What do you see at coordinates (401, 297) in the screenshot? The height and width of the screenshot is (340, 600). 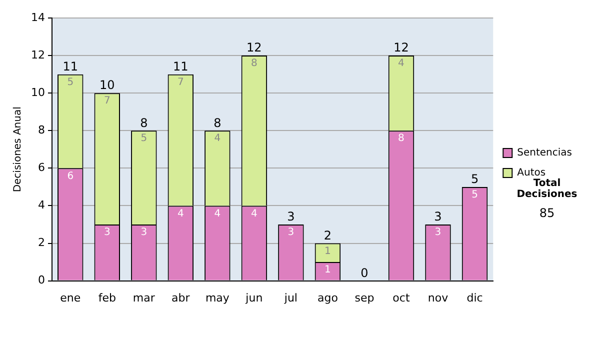 I see `x-tick-label: oct` at bounding box center [401, 297].